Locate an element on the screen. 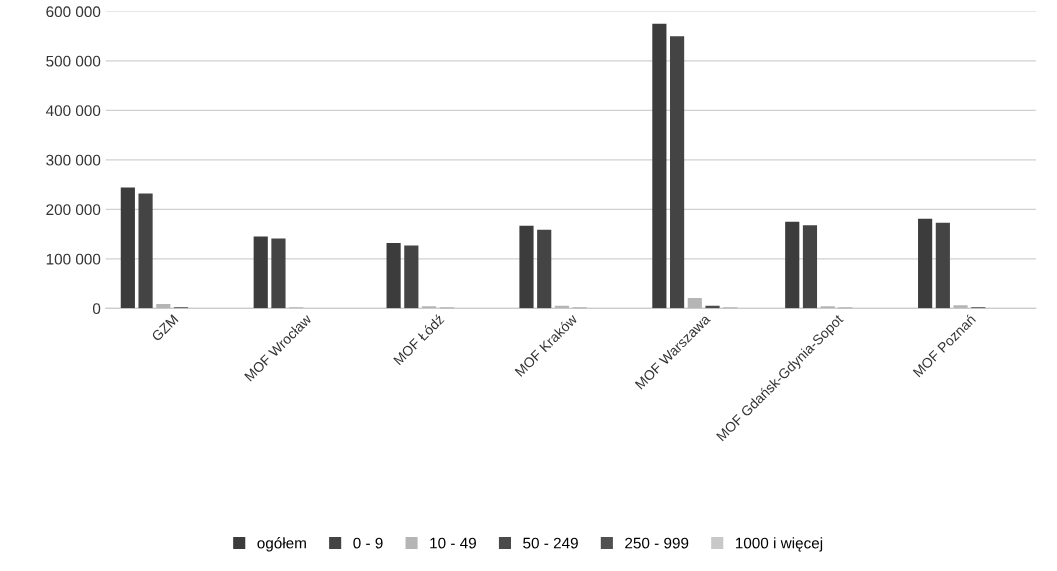 This screenshot has height=571, width=1057. legend-label: 10 - 49 is located at coordinates (453, 543).